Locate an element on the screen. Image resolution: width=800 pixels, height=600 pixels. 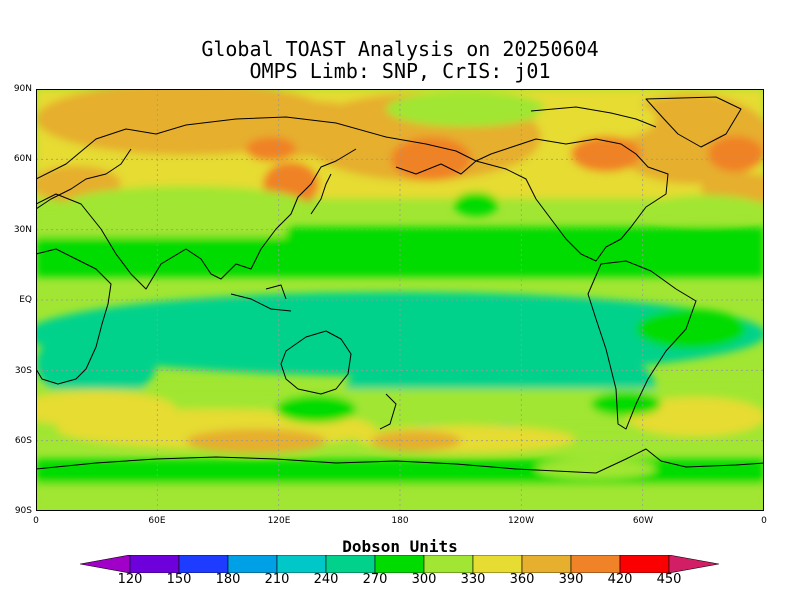
new-zealand-coast is located at coordinates (388, 411).